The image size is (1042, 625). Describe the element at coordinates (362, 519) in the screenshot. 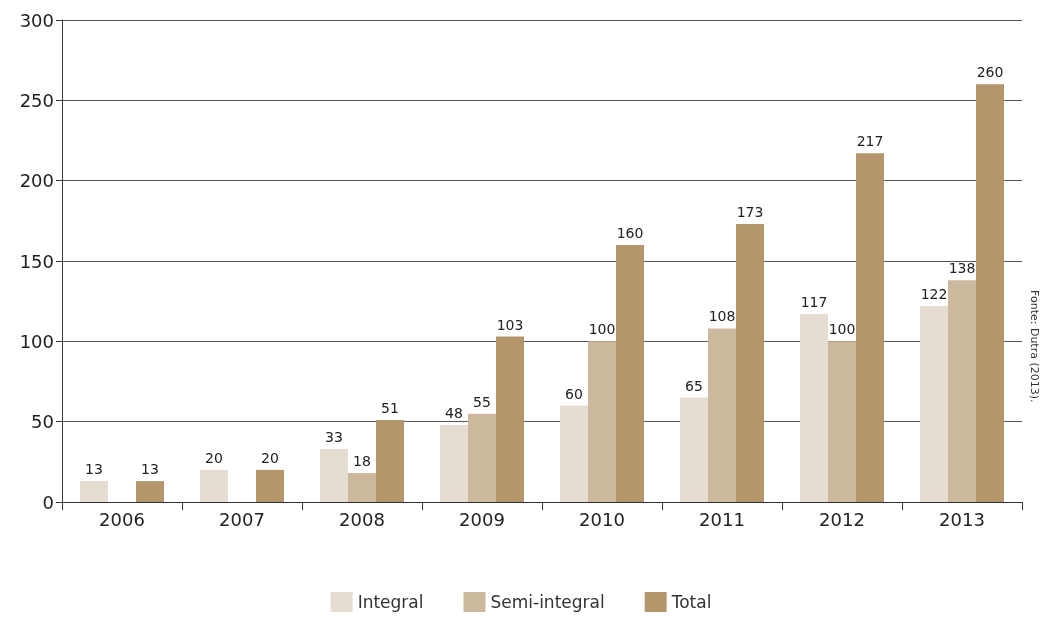

I see `x-tick-label: 2008` at that location.